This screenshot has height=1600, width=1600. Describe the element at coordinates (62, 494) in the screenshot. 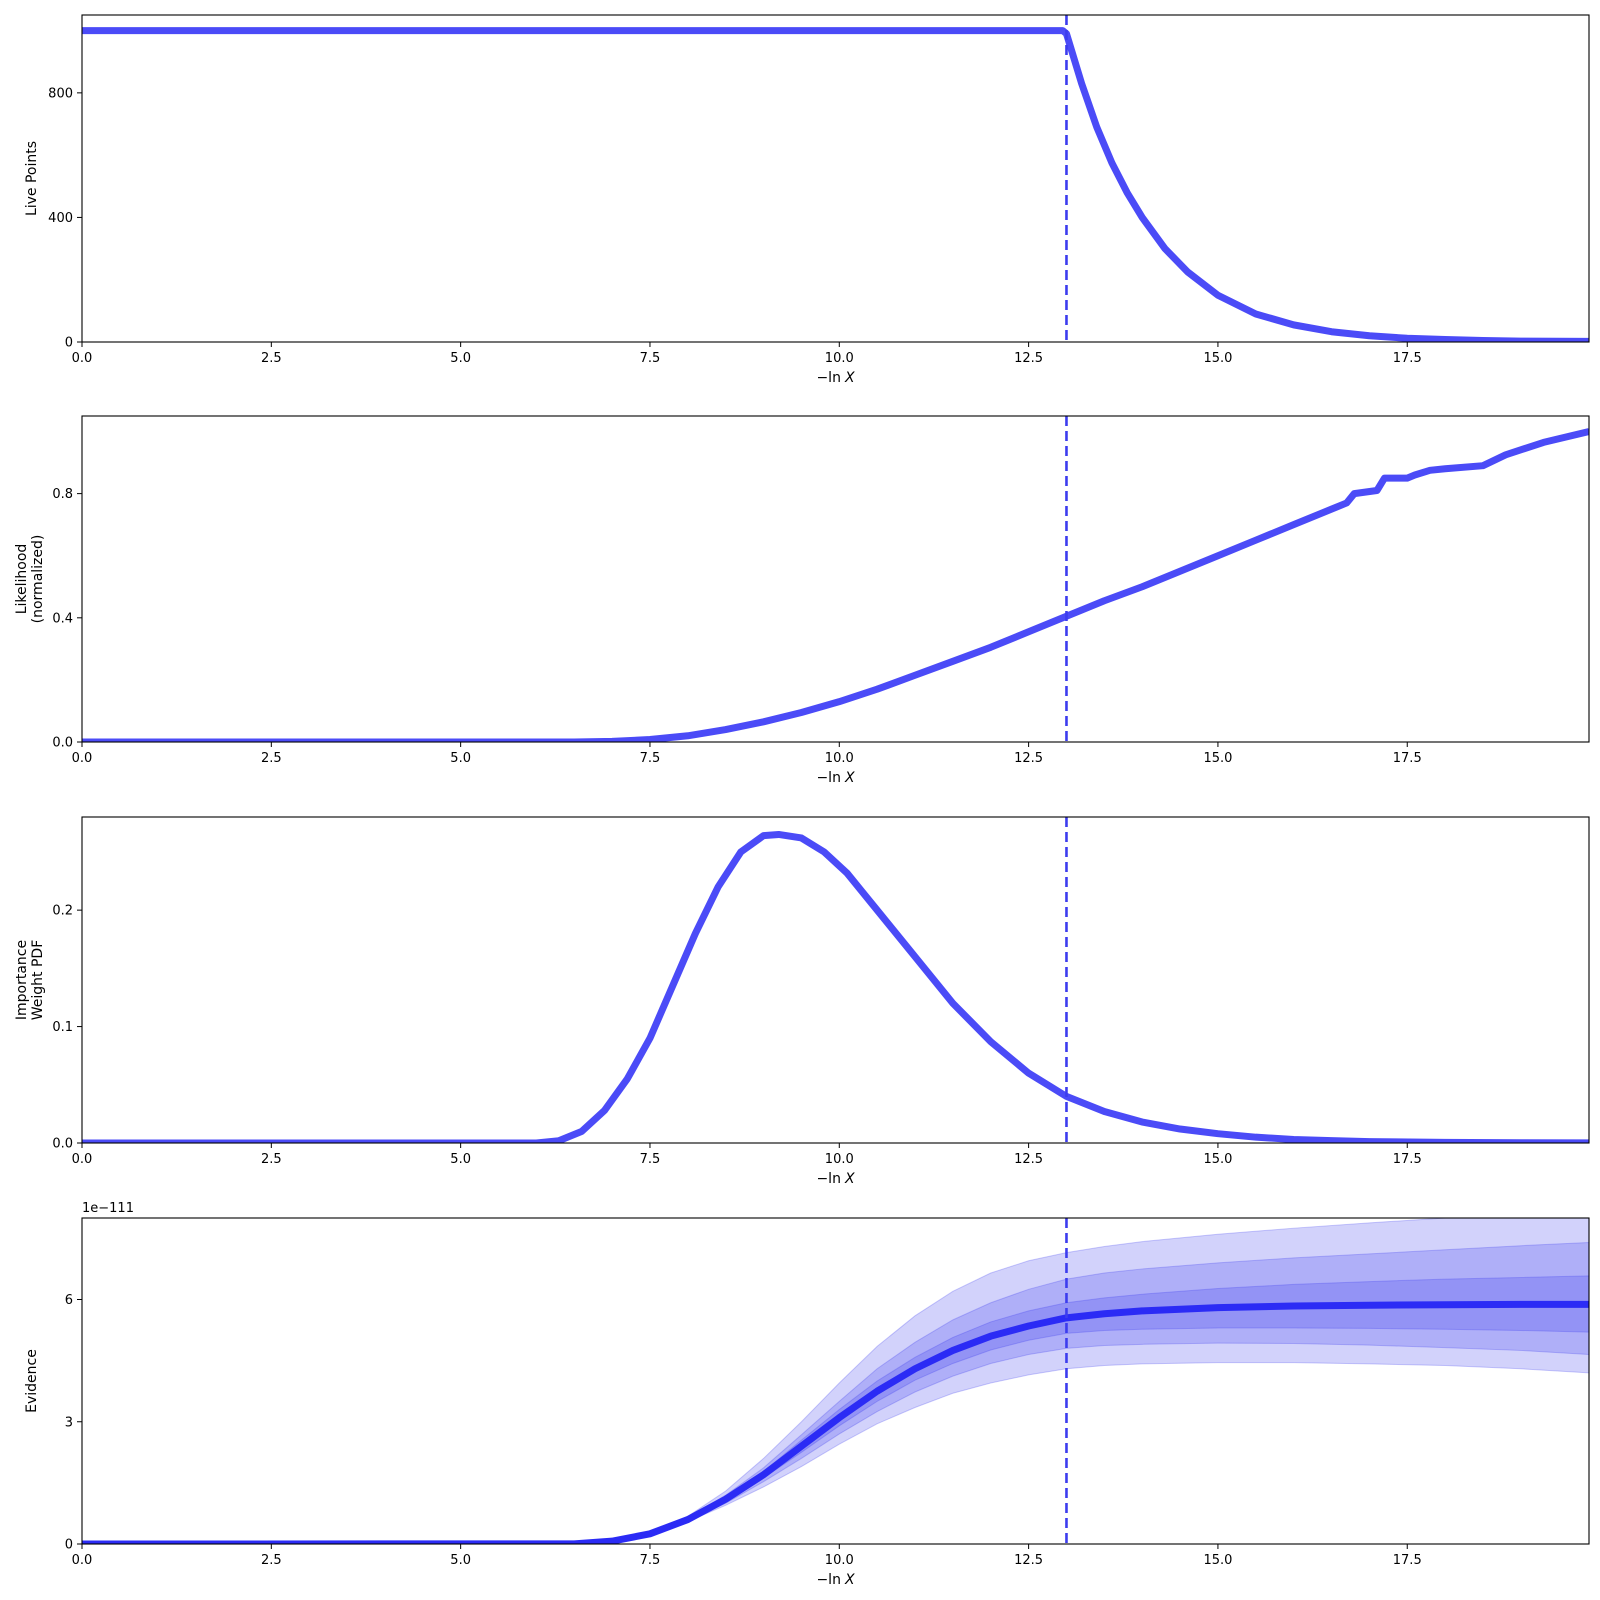

I see `y-tick-label: 0.8` at that location.